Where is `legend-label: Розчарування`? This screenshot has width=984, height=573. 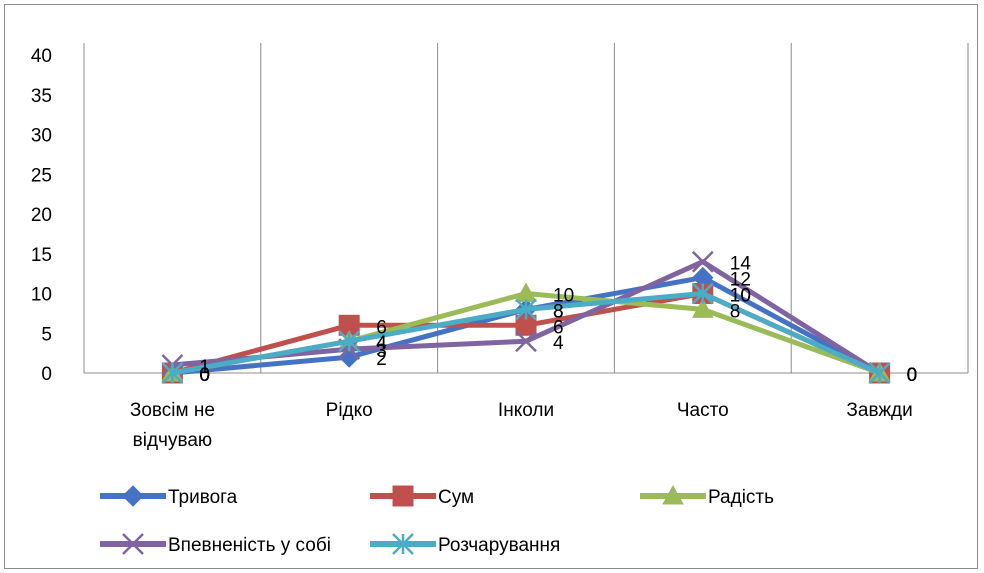
legend-label: Розчарування is located at coordinates (499, 545).